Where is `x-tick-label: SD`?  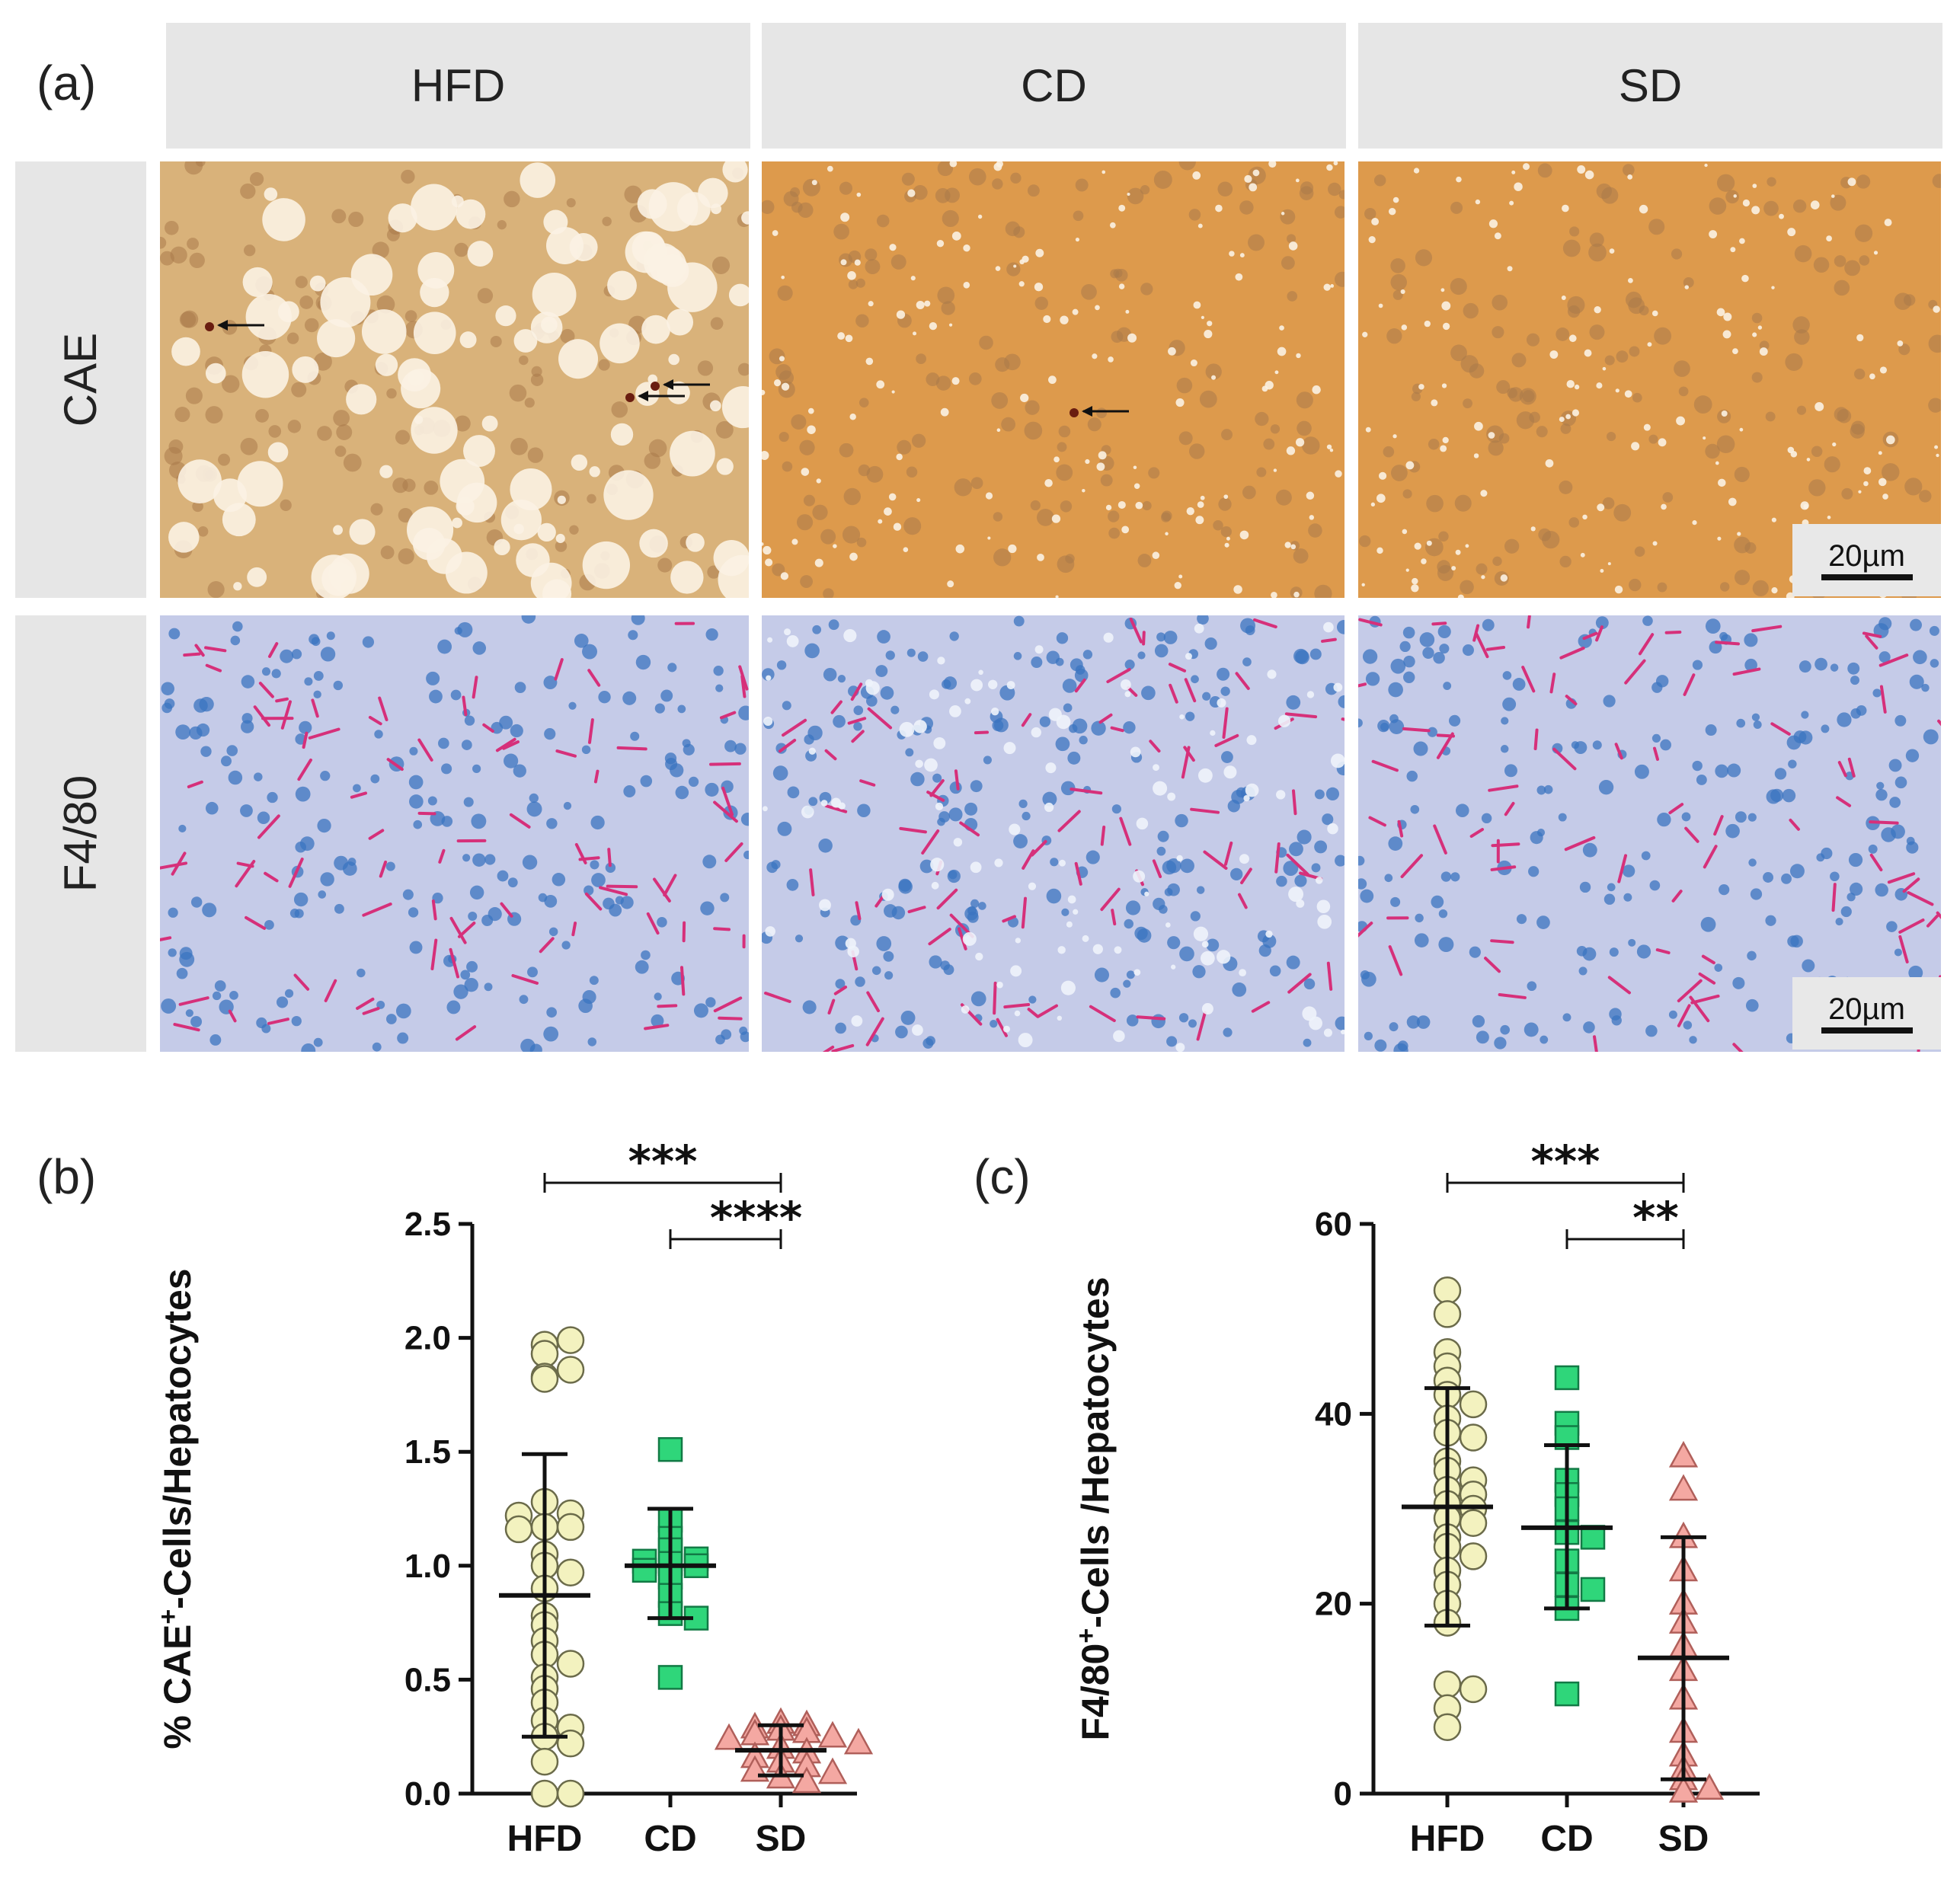
x-tick-label: SD is located at coordinates (781, 1839).